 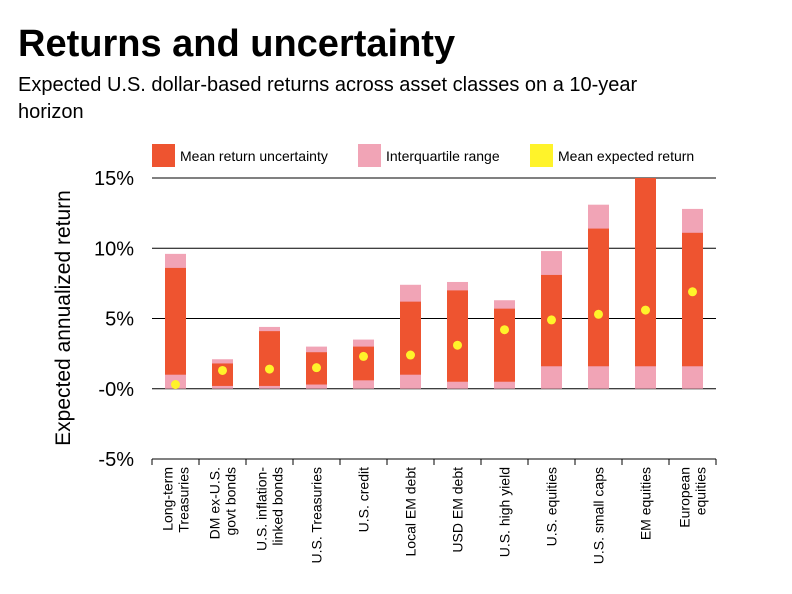 What do you see at coordinates (411, 512) in the screenshot?
I see `x-tick-label-5-0: Local EM debt` at bounding box center [411, 512].